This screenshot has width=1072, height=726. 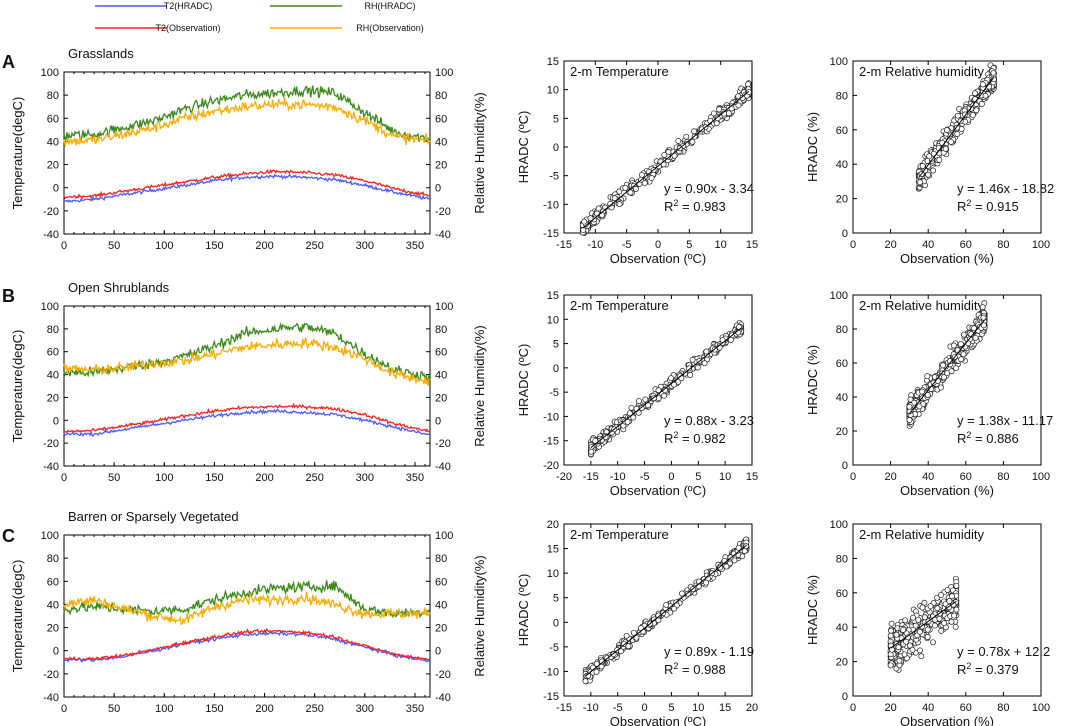 What do you see at coordinates (8, 296) in the screenshot?
I see `panel-letter: B` at bounding box center [8, 296].